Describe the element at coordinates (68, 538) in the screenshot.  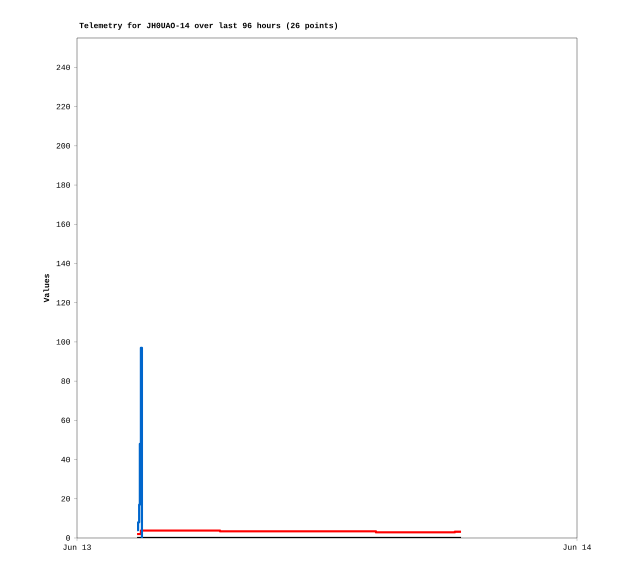
I see `y-tick-label: 0` at that location.